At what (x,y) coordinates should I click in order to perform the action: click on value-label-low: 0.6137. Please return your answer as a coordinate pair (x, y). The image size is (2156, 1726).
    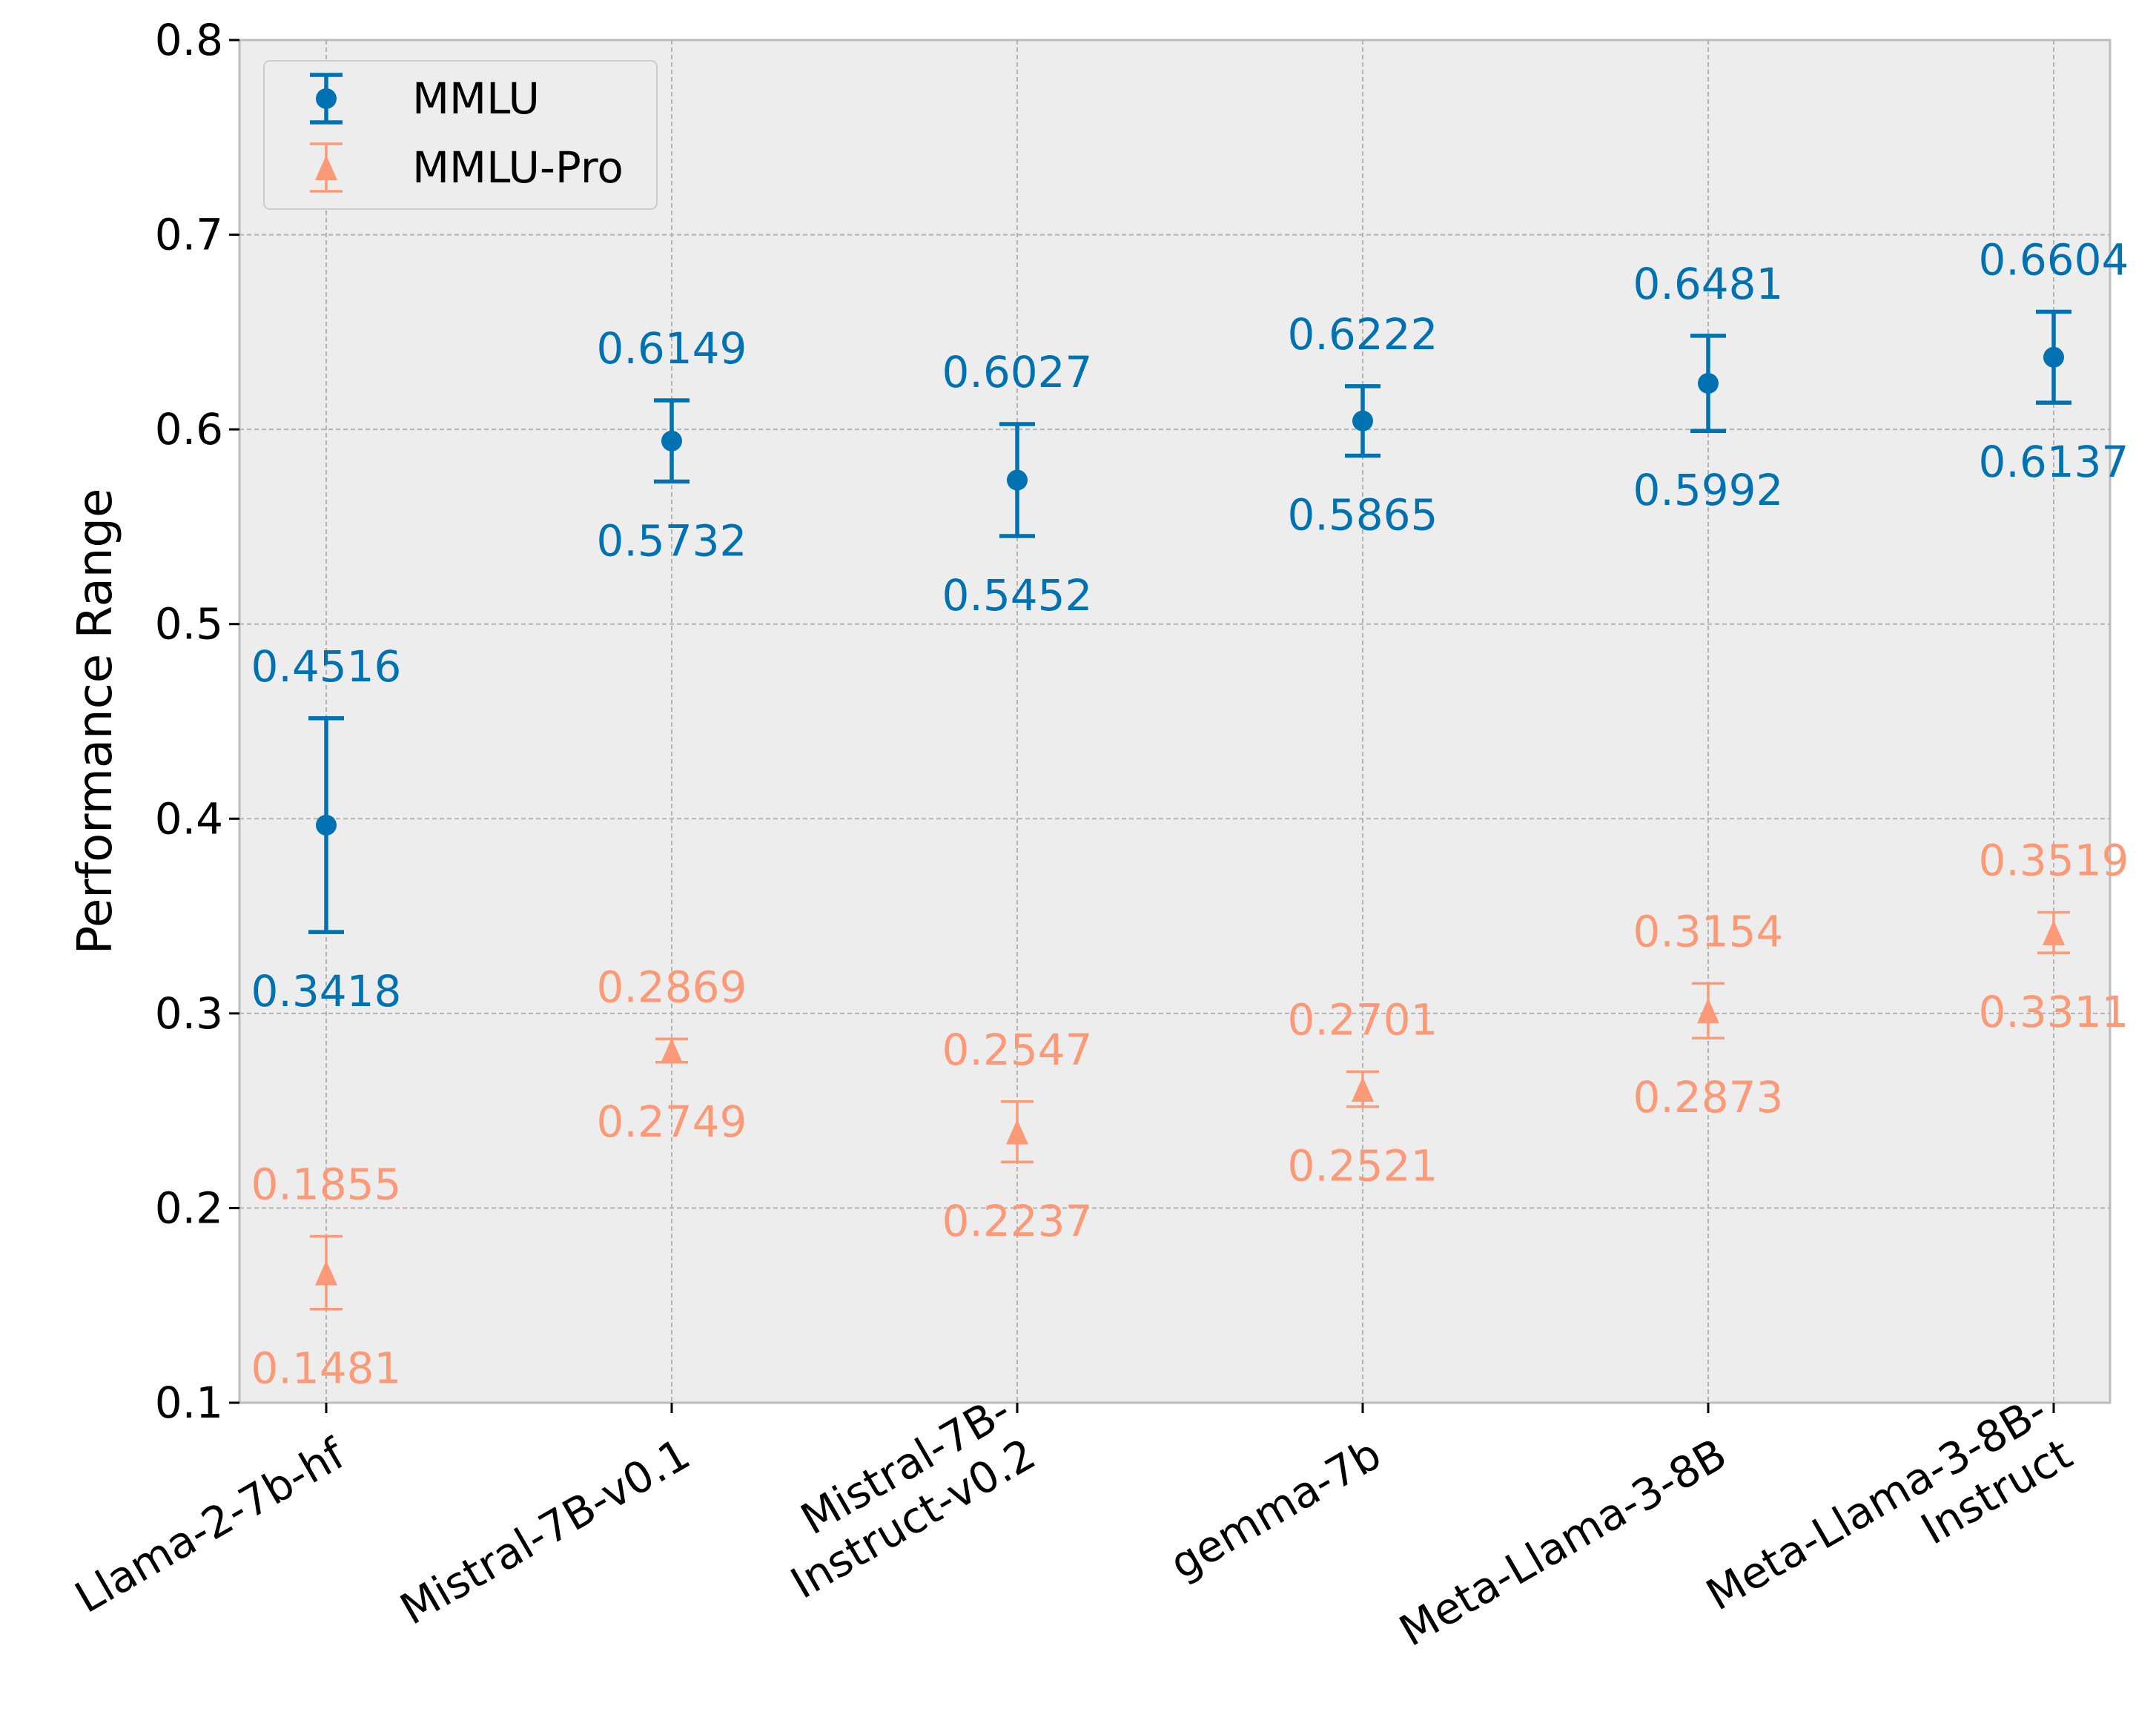
    Looking at the image, I should click on (2054, 462).